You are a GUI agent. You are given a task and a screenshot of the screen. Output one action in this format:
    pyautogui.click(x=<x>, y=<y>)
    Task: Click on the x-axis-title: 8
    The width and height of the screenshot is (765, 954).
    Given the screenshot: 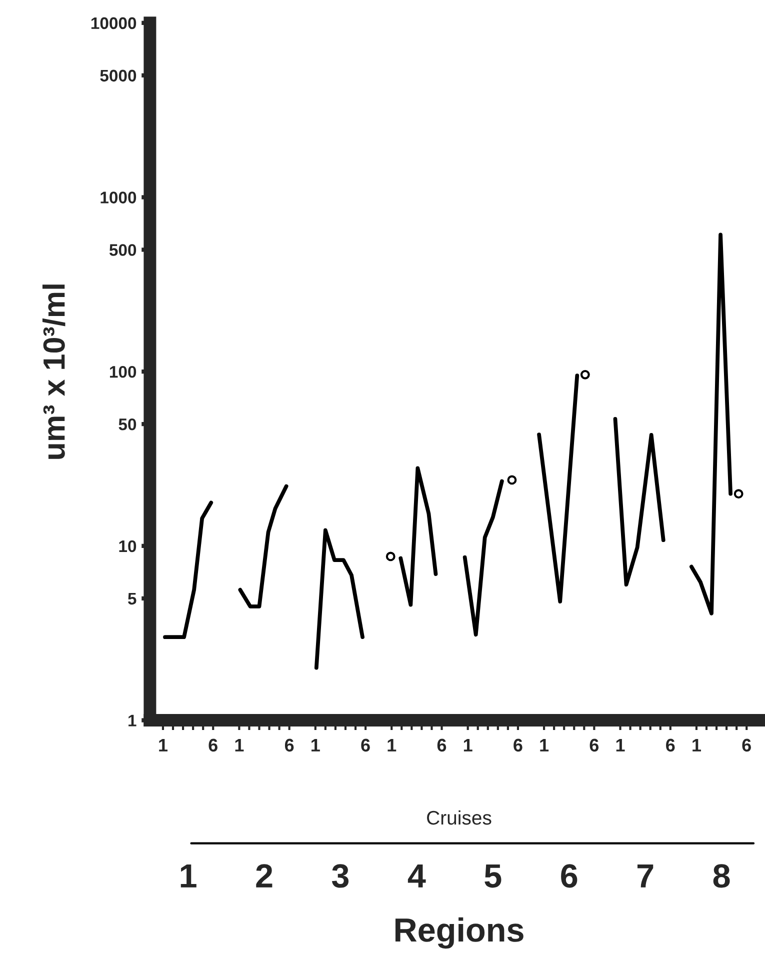 What is the action you would take?
    pyautogui.click(x=721, y=876)
    